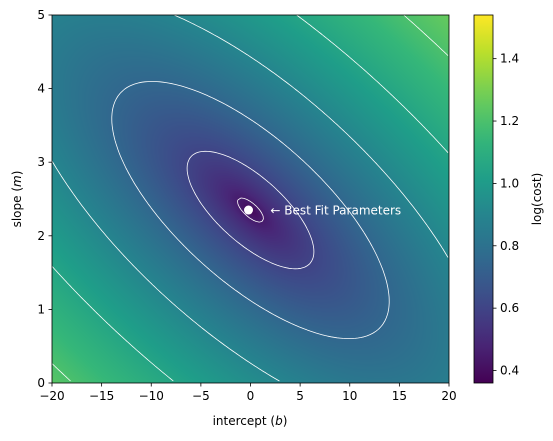  Describe the element at coordinates (51, 396) in the screenshot. I see `x-tick-label: −20` at that location.